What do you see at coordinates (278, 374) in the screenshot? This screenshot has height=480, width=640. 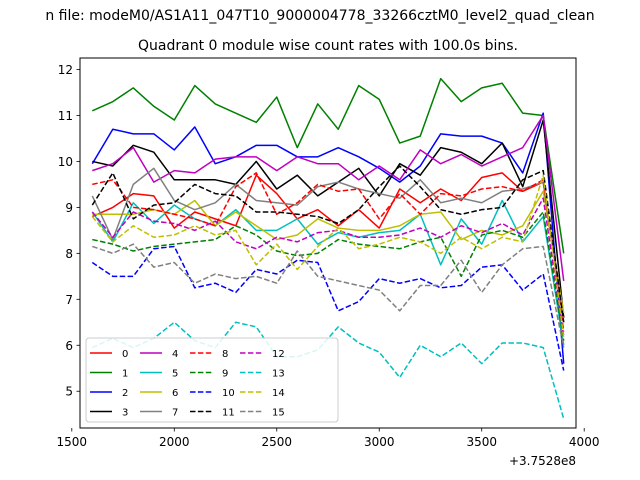 I see `legend-label: 13` at bounding box center [278, 374].